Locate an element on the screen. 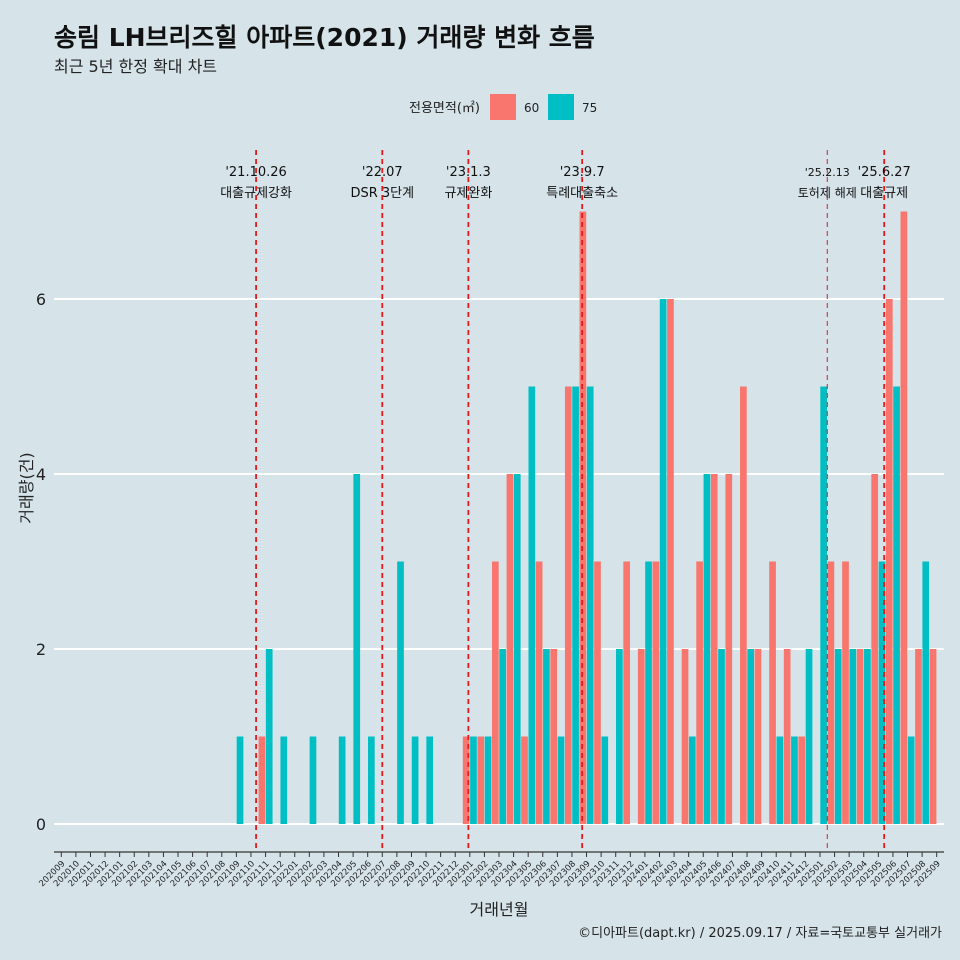 This screenshot has height=960, width=960. chart-subtitle: 최근 5년 한정 확대 차트 is located at coordinates (136, 66).